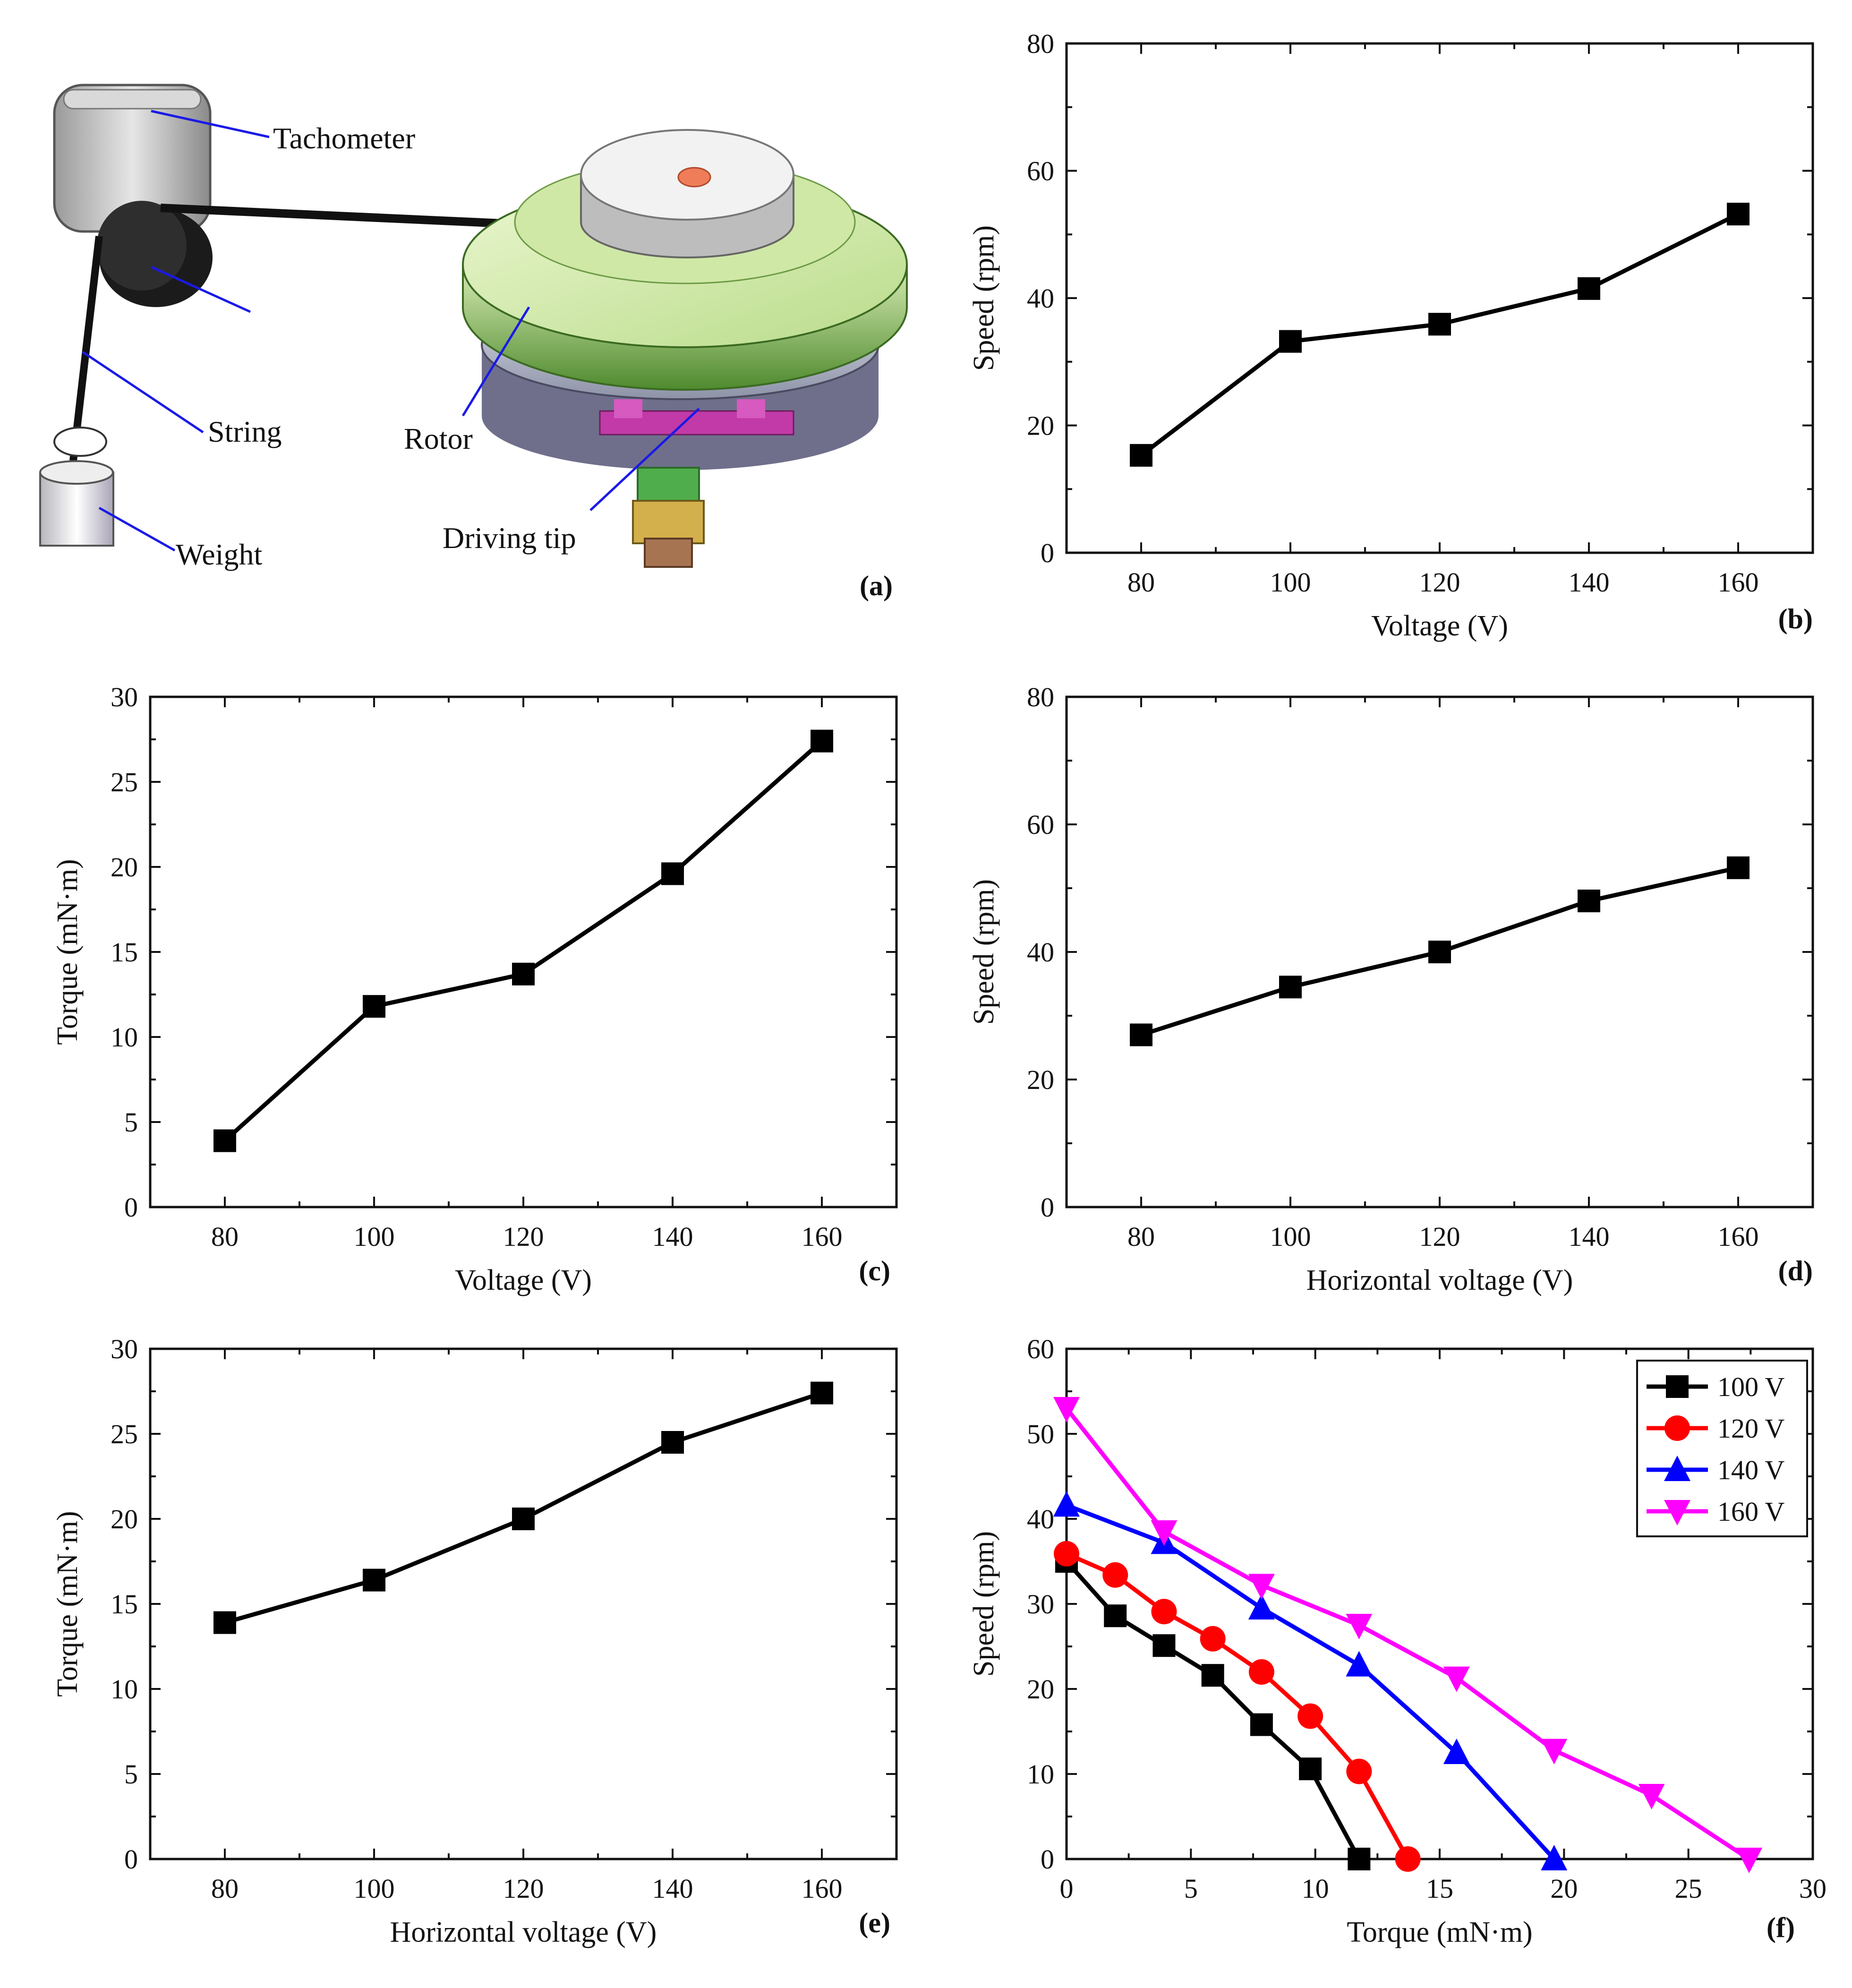  Describe the element at coordinates (391, 331) in the screenshot. I see `callout-lines` at that location.